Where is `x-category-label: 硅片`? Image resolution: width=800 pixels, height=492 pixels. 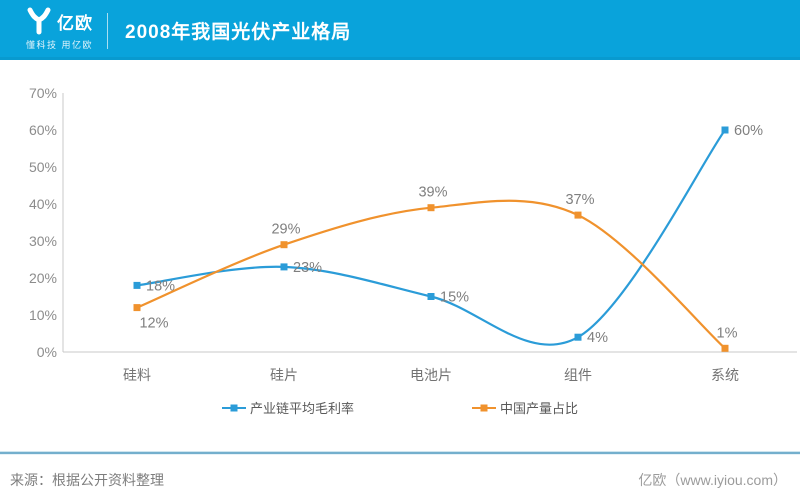 x-category-label: 硅片 is located at coordinates (284, 375).